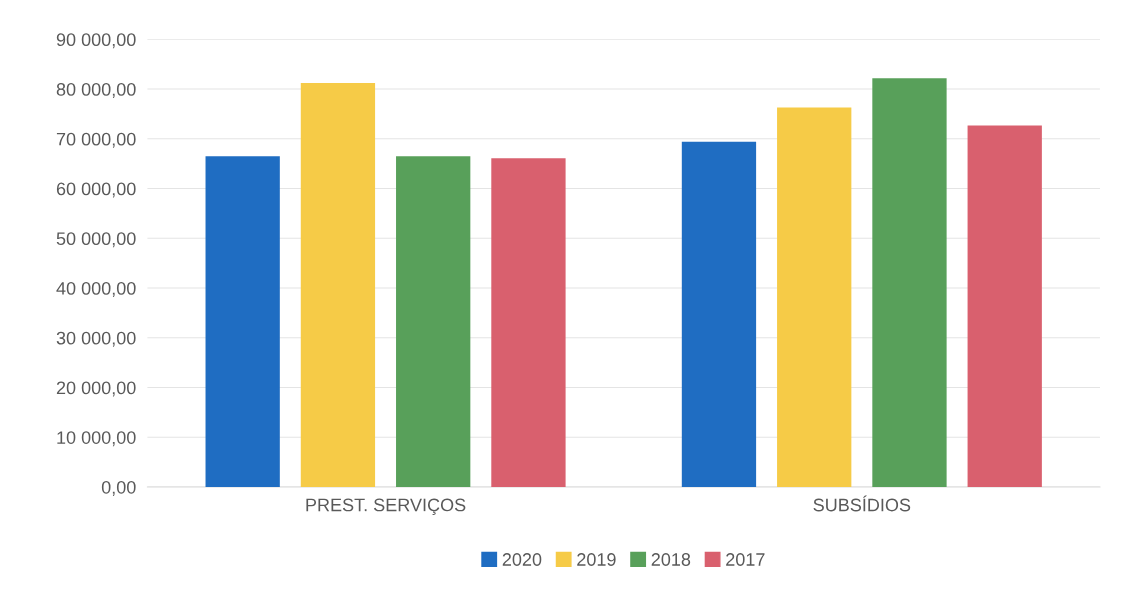 The width and height of the screenshot is (1134, 605). I want to click on y-tick-label: 20 000,00, so click(96, 389).